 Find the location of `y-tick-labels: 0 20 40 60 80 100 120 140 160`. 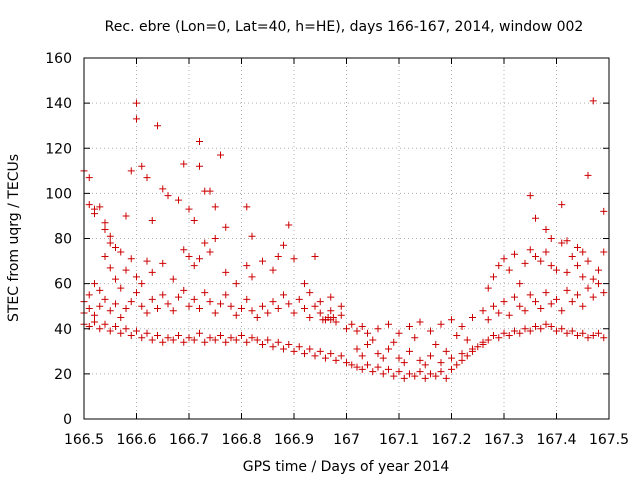

y-tick-labels: 0 20 40 60 80 100 120 140 160 is located at coordinates (58, 239).